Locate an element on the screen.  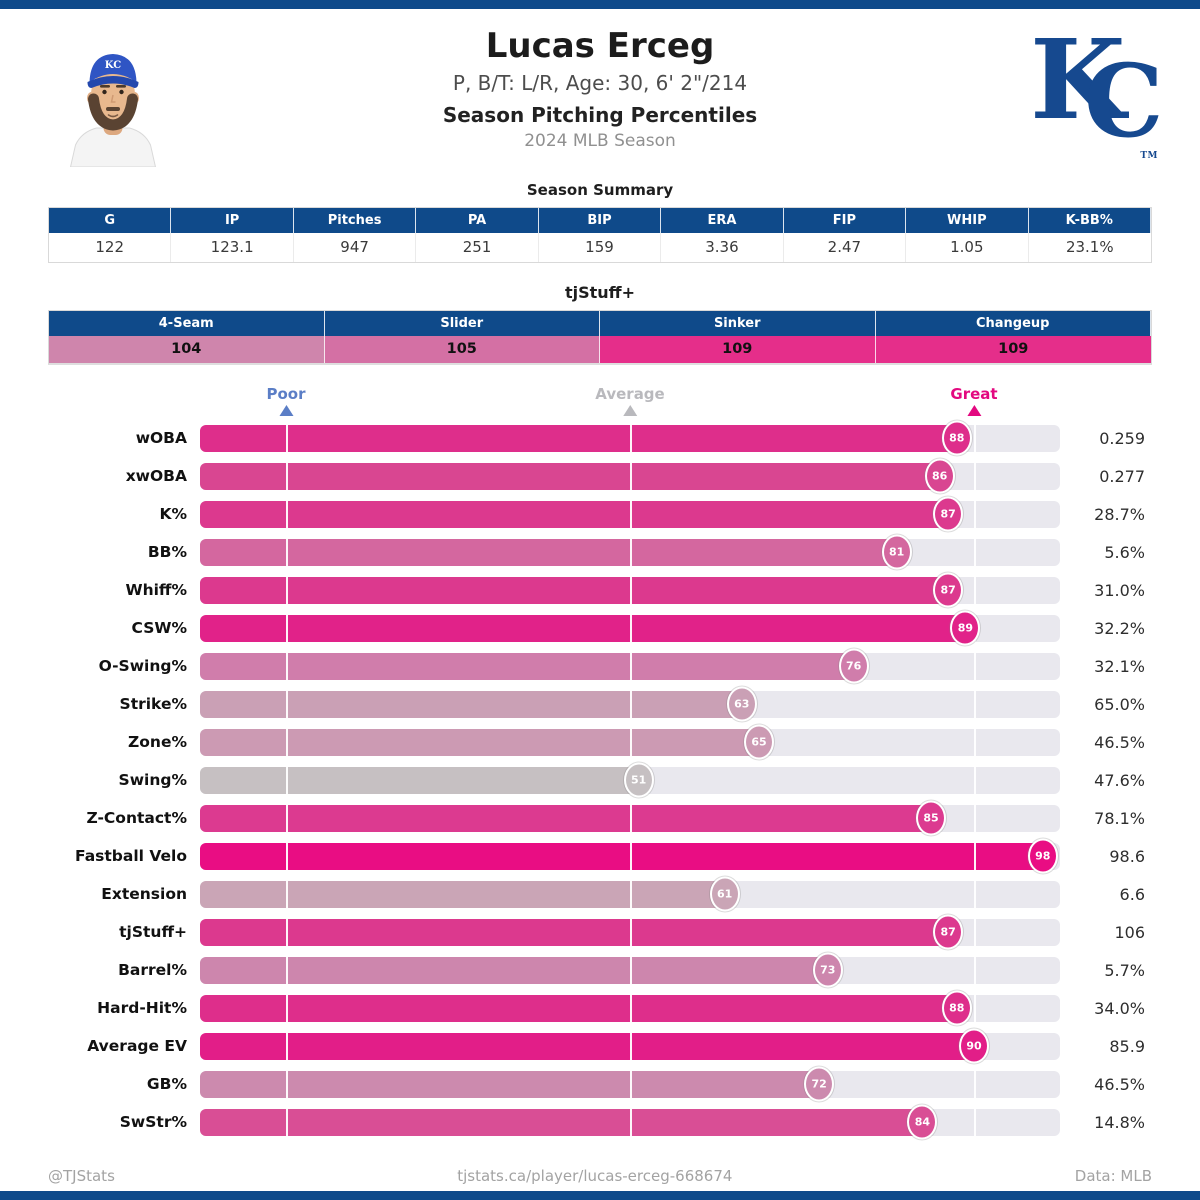
metric-label: CSW% is located at coordinates (159, 628).